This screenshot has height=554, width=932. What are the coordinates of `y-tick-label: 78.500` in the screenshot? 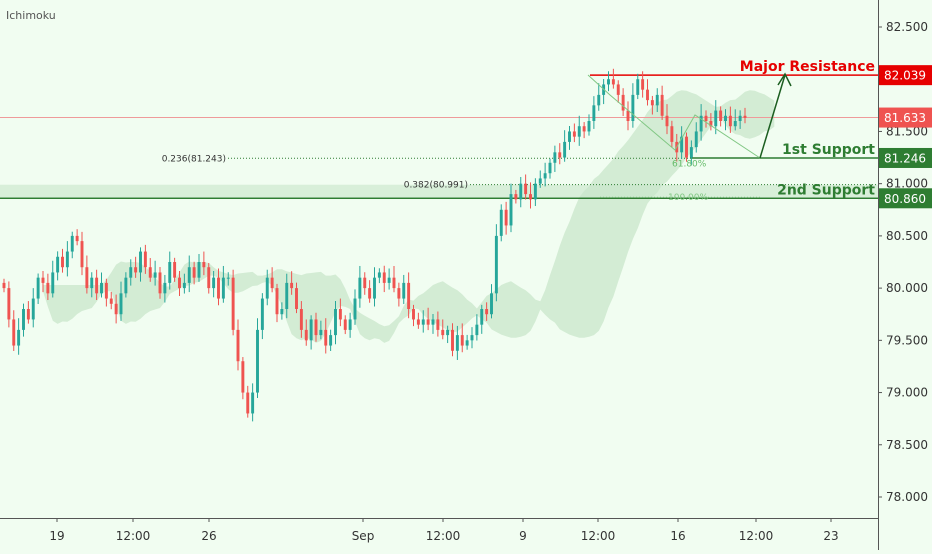 It's located at (907, 445).